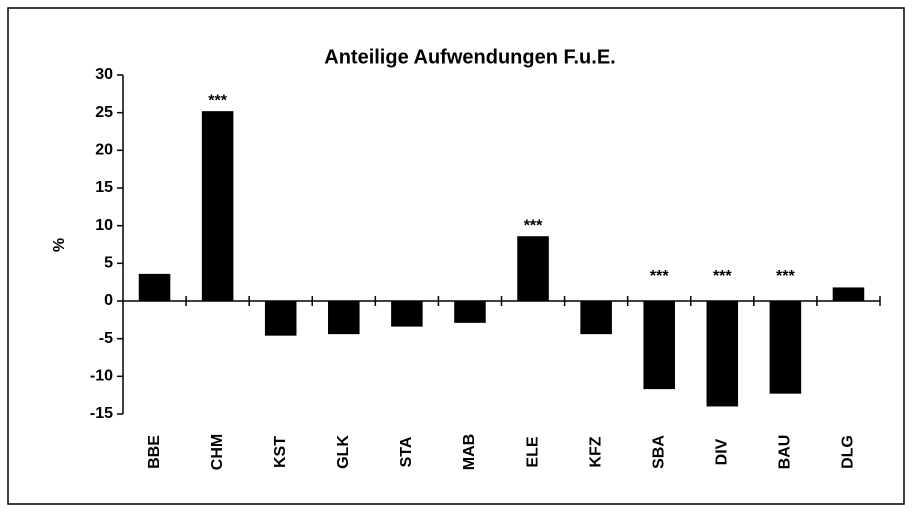 This screenshot has height=512, width=913. What do you see at coordinates (469, 452) in the screenshot?
I see `x-tick-label: MAB` at bounding box center [469, 452].